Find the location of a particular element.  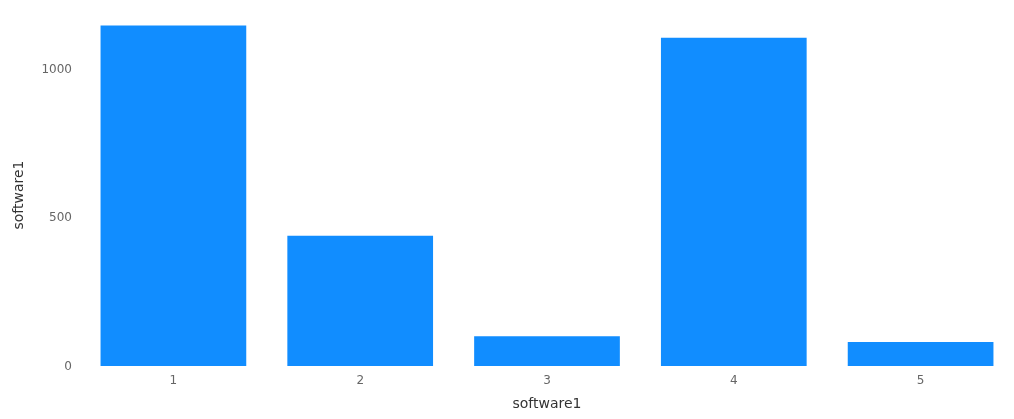

y-tick-label: 1000 is located at coordinates (56, 68).